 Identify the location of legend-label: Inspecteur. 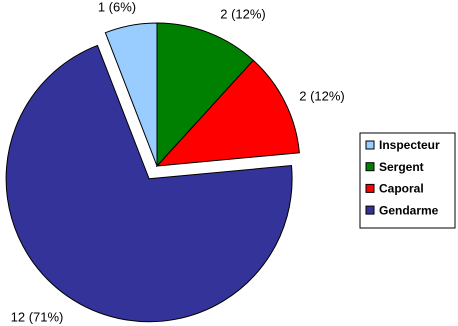
(409, 145).